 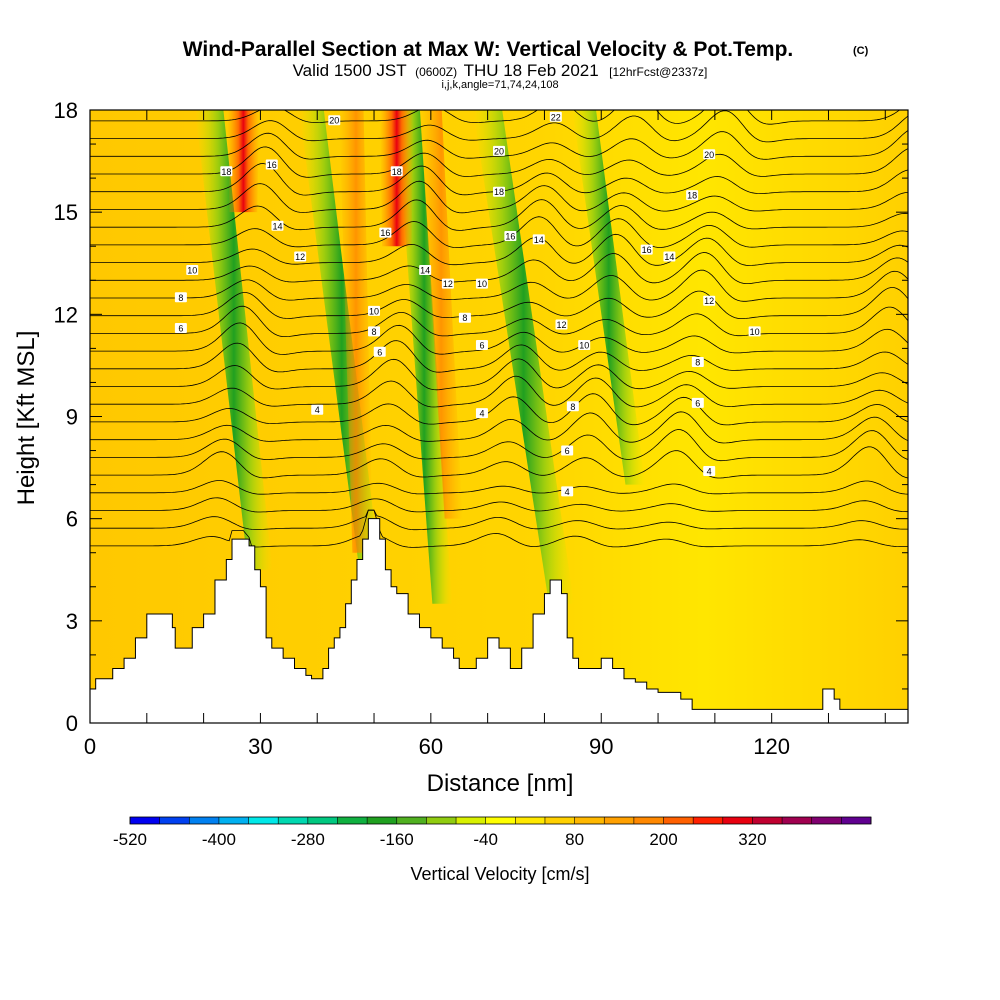 What do you see at coordinates (90, 746) in the screenshot?
I see `x-tick-label: 0` at bounding box center [90, 746].